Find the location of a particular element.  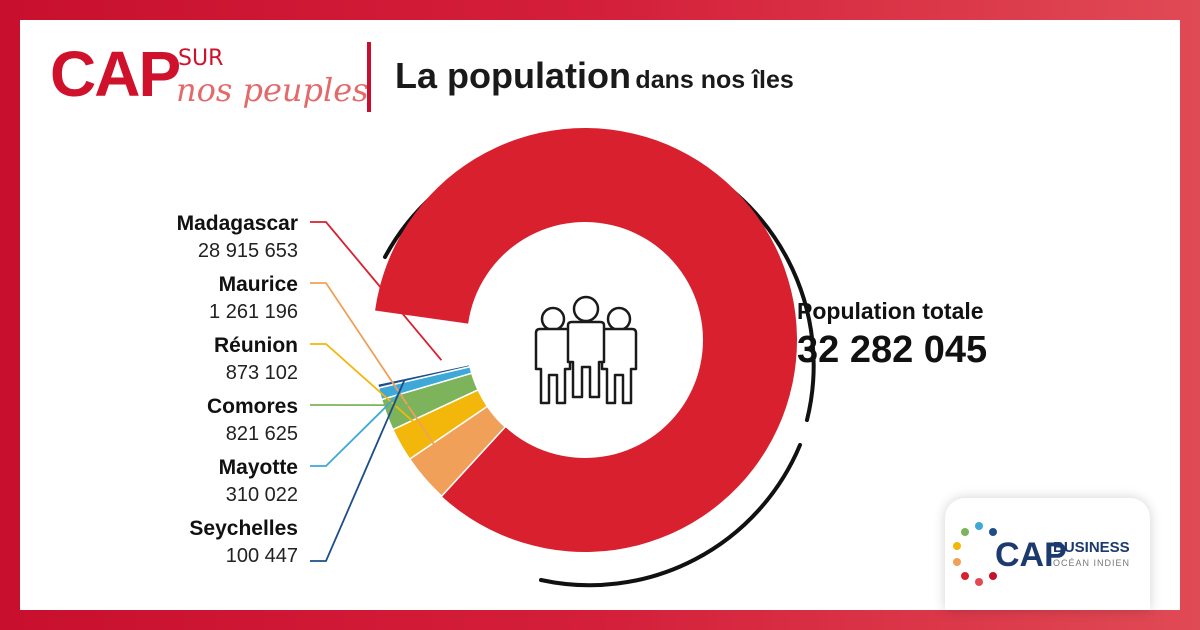

value-comores: 821 625 is located at coordinates (262, 434).